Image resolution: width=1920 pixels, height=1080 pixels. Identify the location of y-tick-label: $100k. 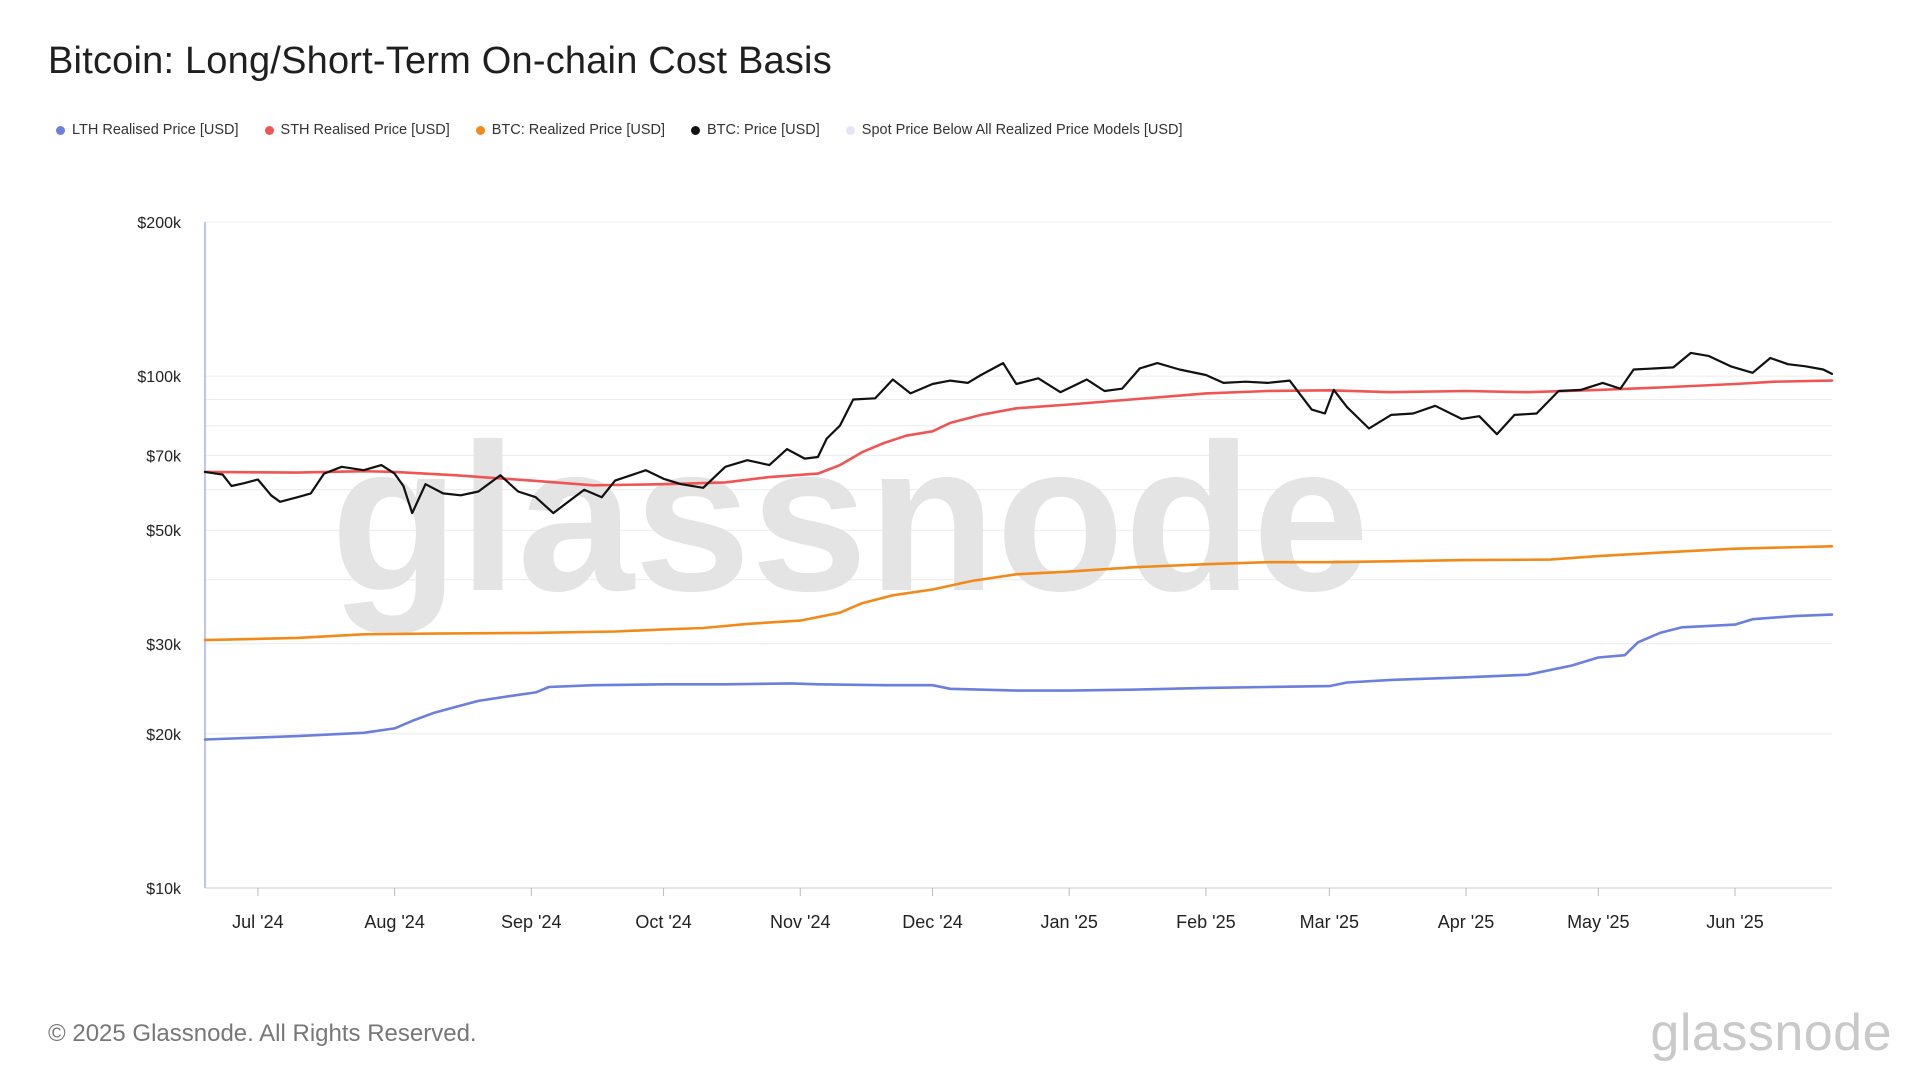
(159, 377).